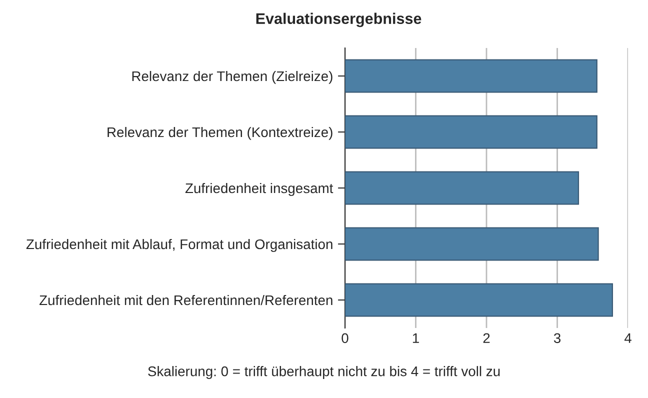 This screenshot has height=398, width=648. I want to click on x-tick-label: 2, so click(486, 338).